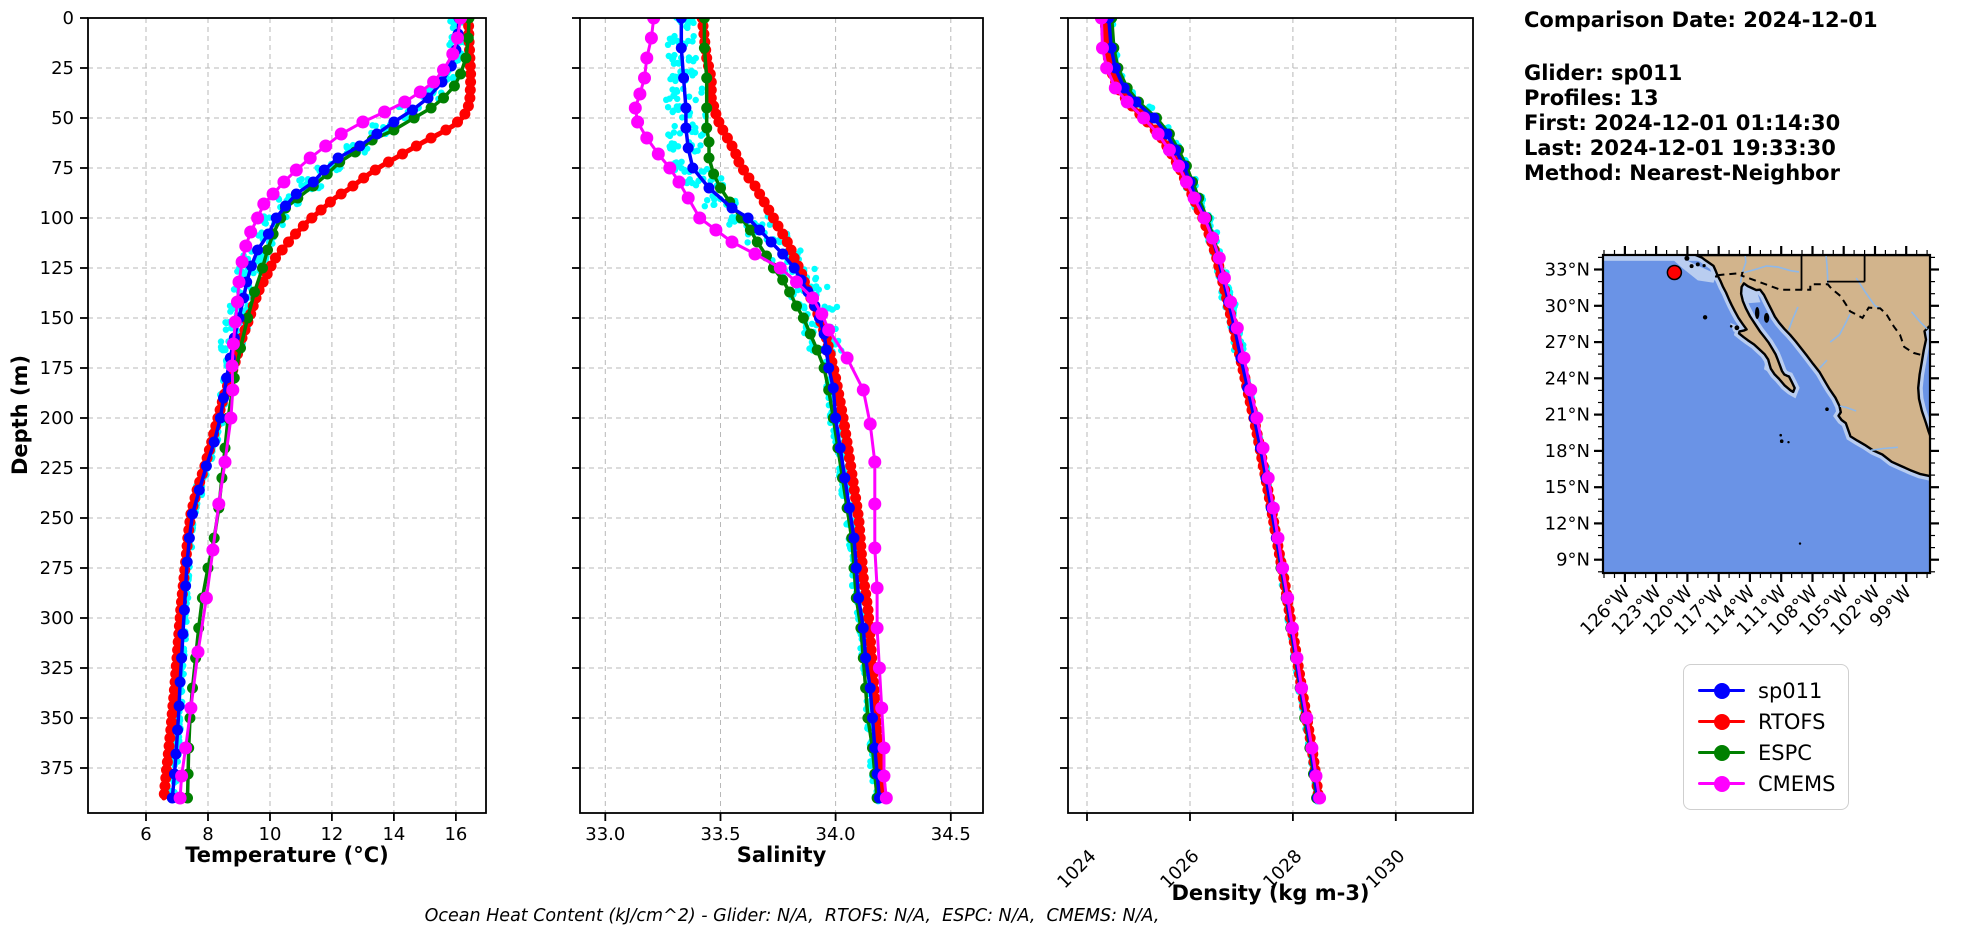 The image size is (1978, 934). I want to click on series-line-sp011-density, so click(1213, 409).